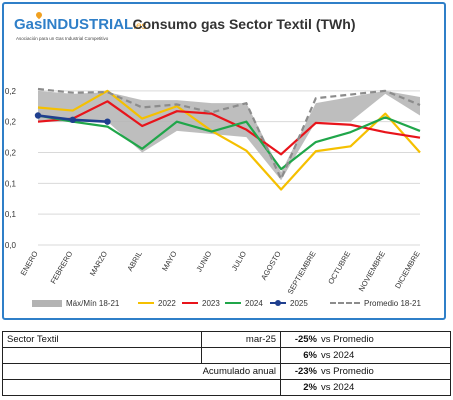 Image resolution: width=453 pixels, height=400 pixels. What do you see at coordinates (229, 128) in the screenshot?
I see `series-line-2023` at bounding box center [229, 128].